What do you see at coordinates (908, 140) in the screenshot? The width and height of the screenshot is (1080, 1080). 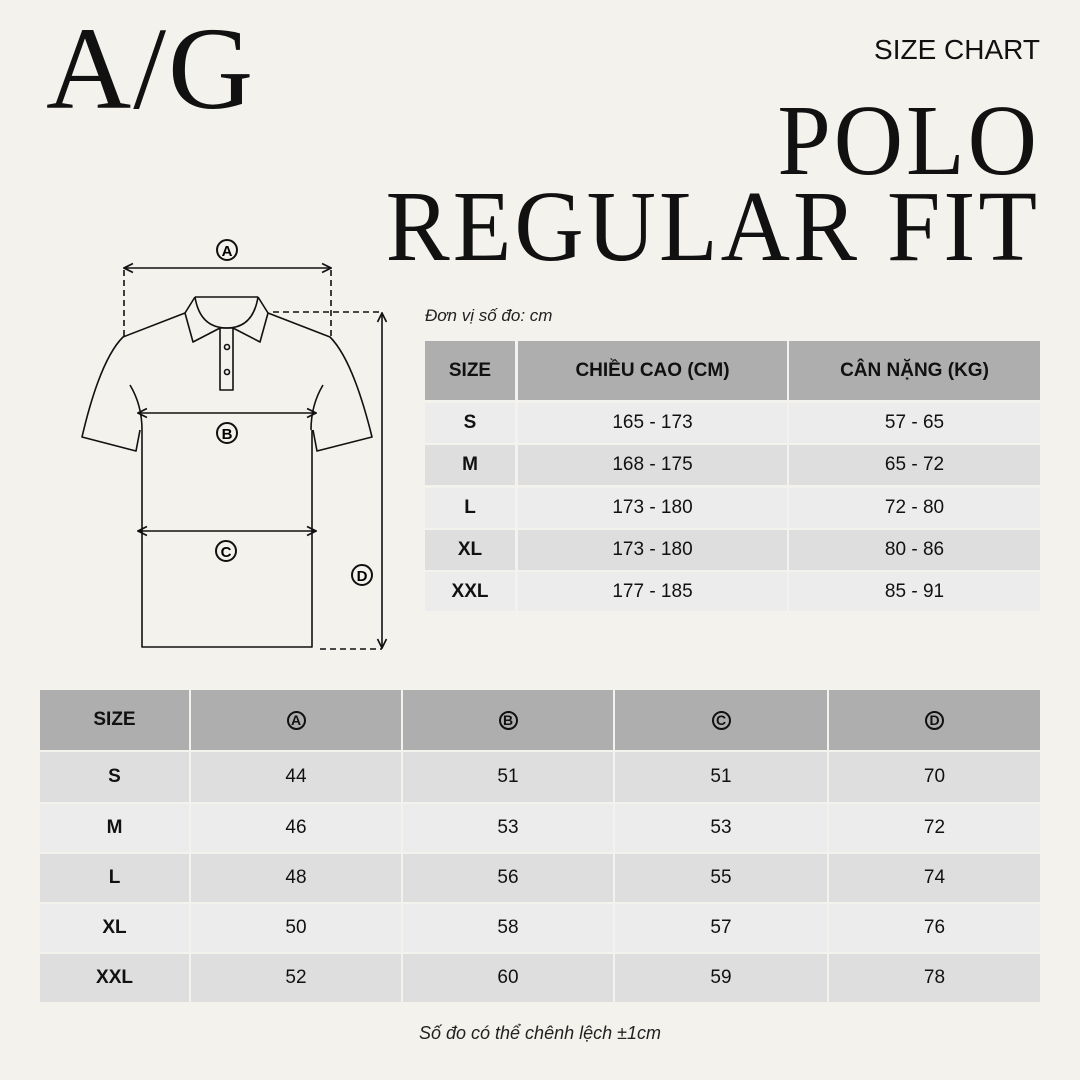 I see `product-title-line1: POLO` at bounding box center [908, 140].